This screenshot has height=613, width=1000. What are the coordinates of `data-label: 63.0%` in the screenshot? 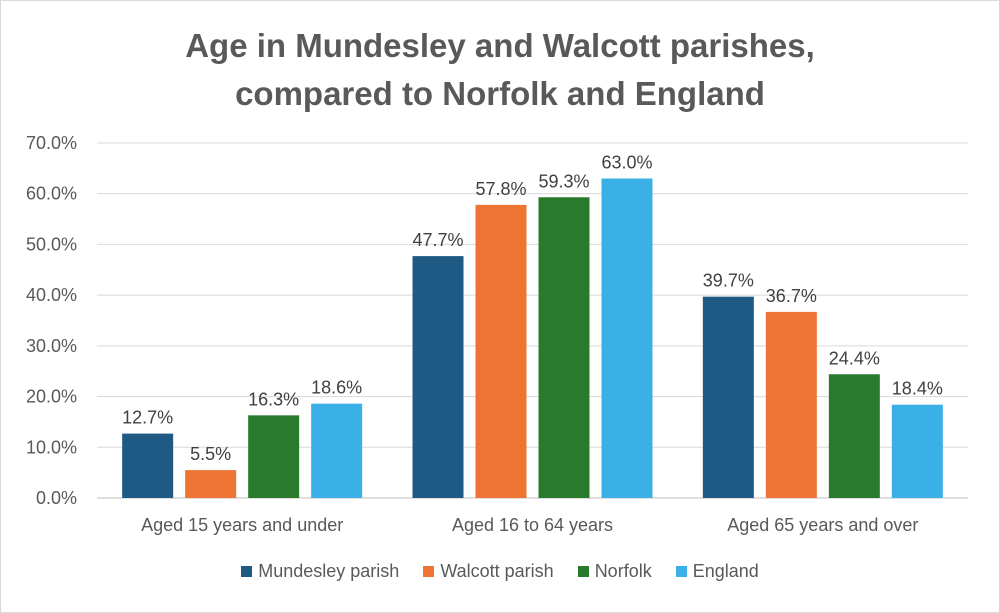 It's located at (626, 163).